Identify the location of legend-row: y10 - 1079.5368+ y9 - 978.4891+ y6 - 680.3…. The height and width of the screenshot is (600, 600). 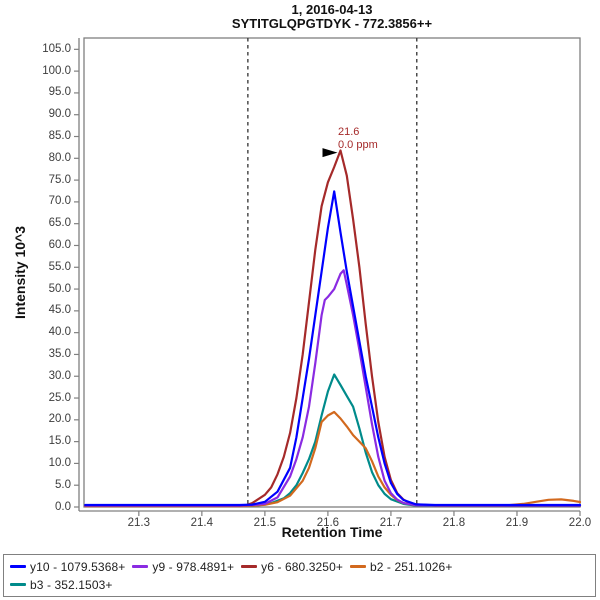
(302, 567).